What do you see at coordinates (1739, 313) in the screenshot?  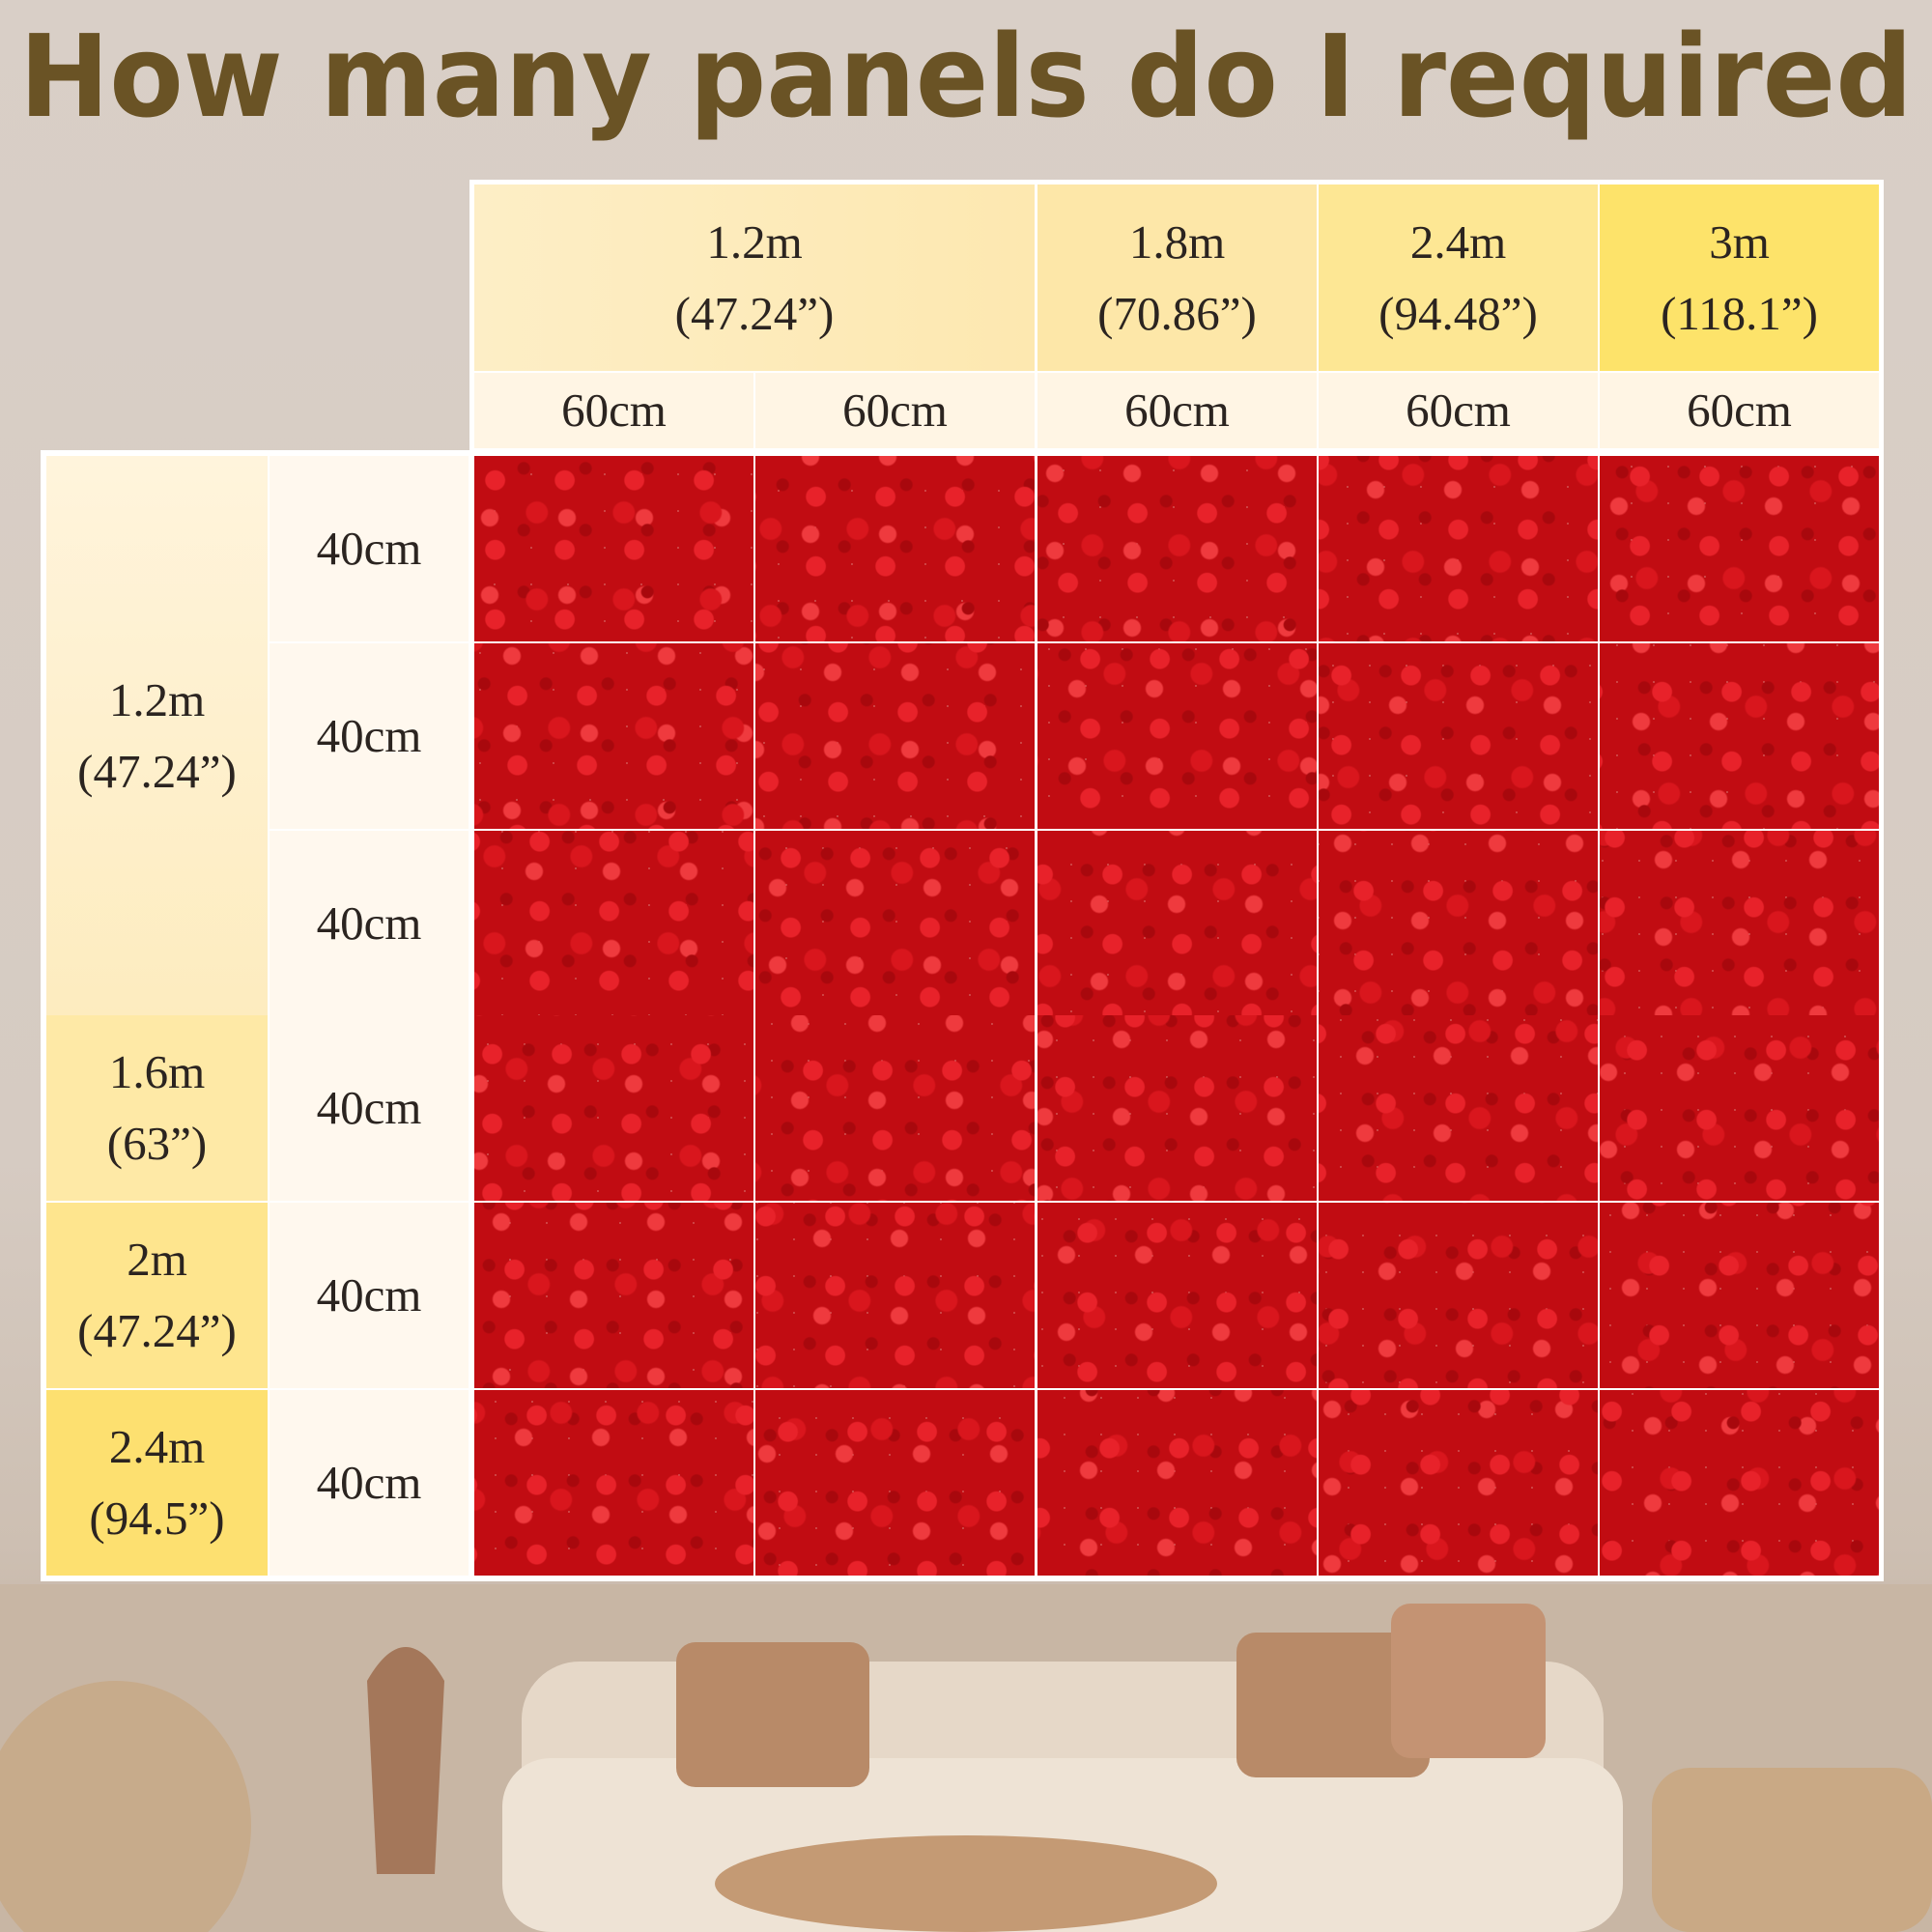 I see `label-line: (118.1”)` at bounding box center [1739, 313].